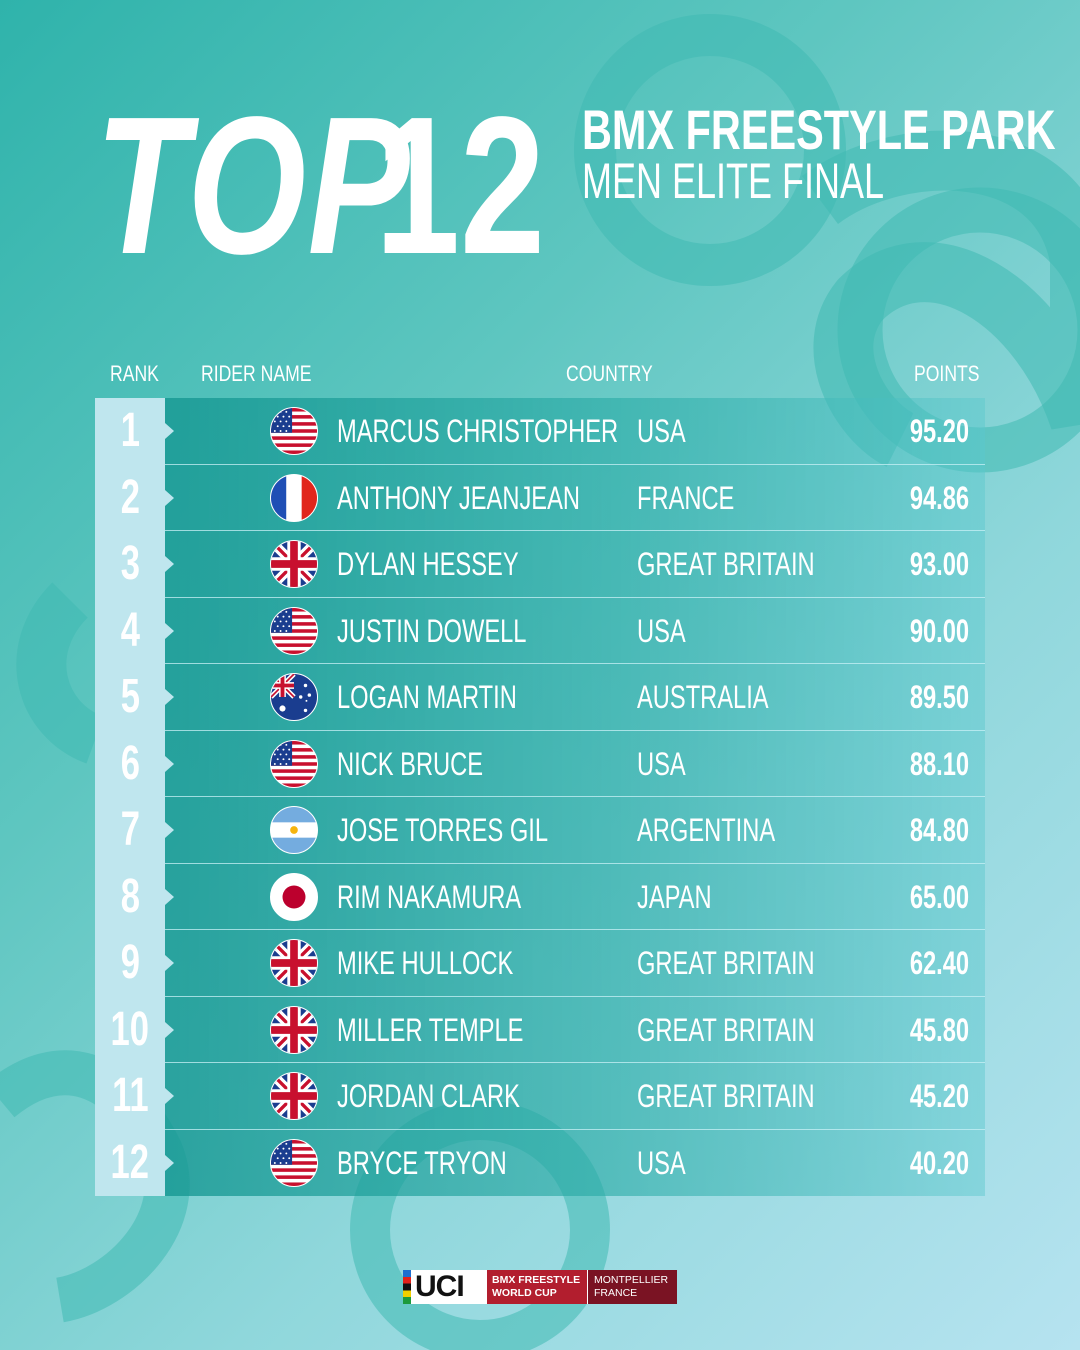 The height and width of the screenshot is (1350, 1080). What do you see at coordinates (130, 797) in the screenshot?
I see `rank-column` at bounding box center [130, 797].